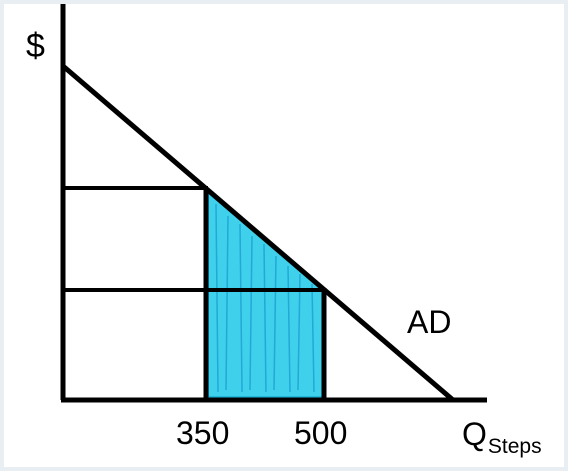 Image resolution: width=568 pixels, height=471 pixels. I want to click on y-axis-label: $, so click(35, 46).